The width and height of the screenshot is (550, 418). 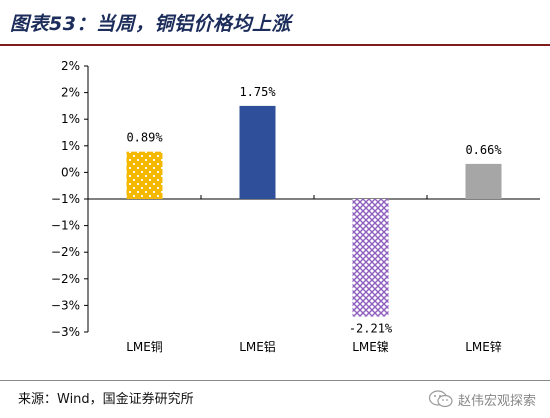 I want to click on watermark: 赵伟宏观探索, so click(x=482, y=399).